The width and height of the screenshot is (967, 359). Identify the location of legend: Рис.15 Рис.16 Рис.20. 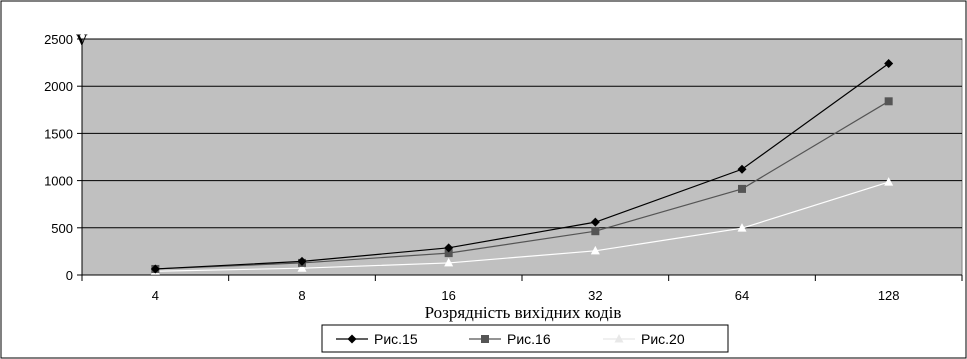
(525, 338).